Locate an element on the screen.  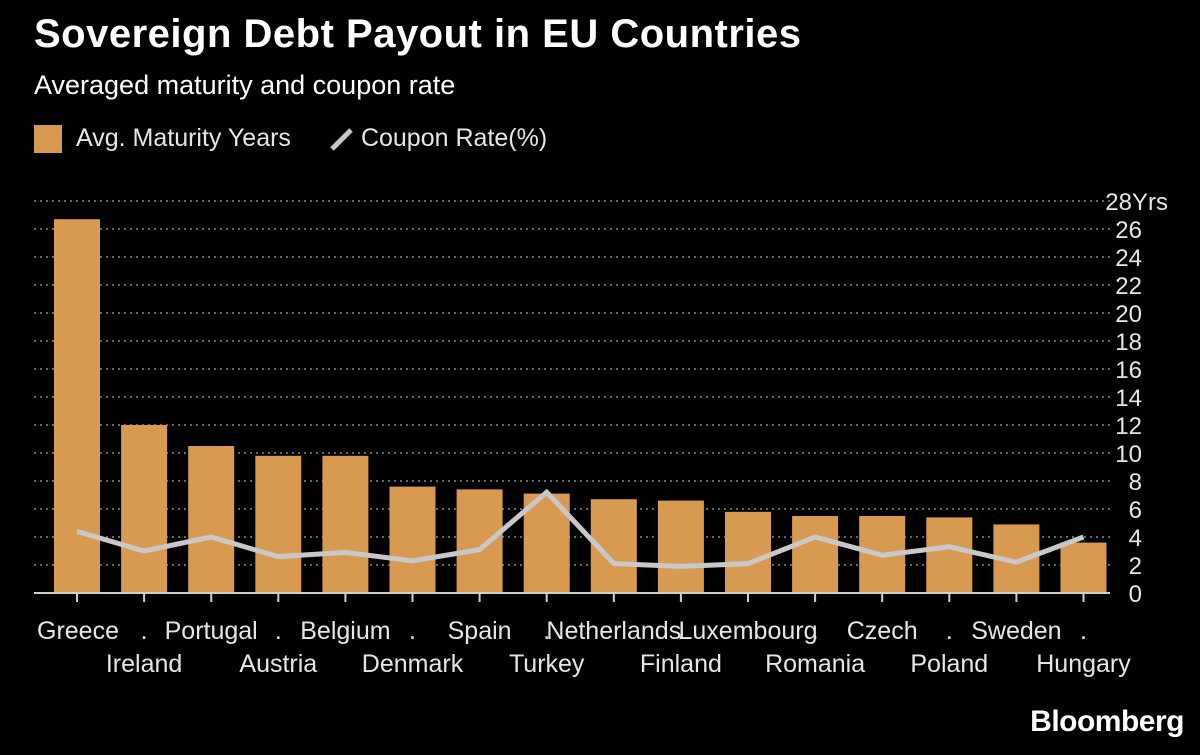
legend-item-bars: Avg. Maturity Years is located at coordinates (162, 138).